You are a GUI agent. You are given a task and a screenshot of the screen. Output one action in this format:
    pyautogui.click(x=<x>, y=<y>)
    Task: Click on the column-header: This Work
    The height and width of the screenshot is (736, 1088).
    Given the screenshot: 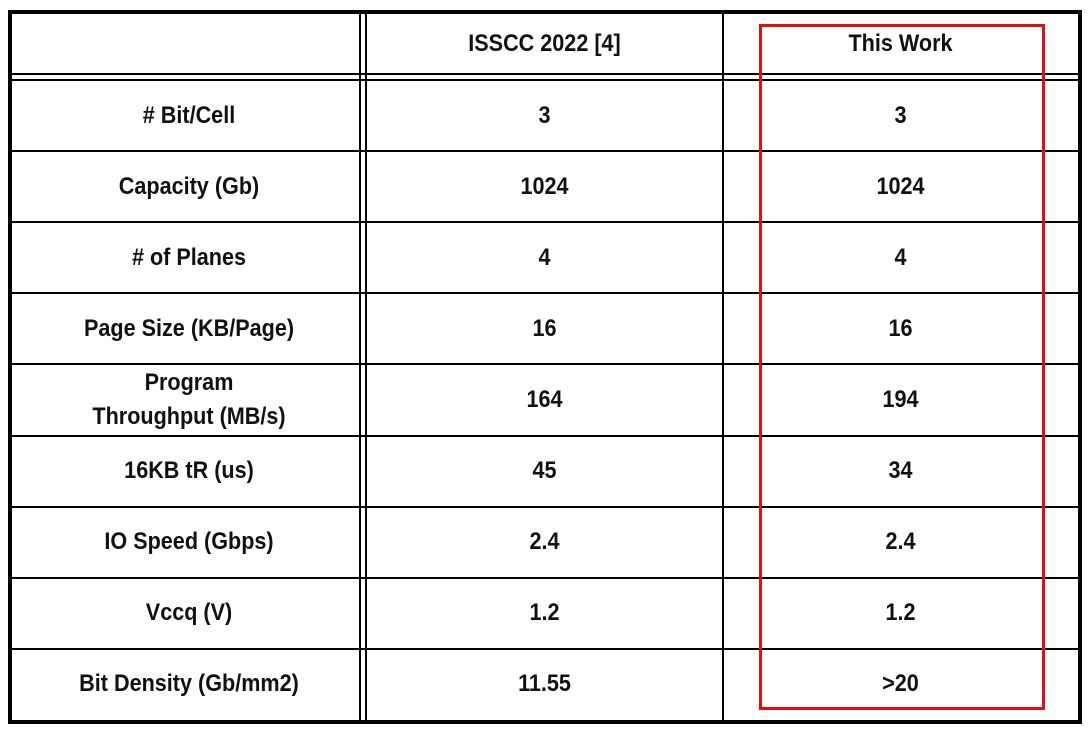 What is the action you would take?
    pyautogui.click(x=900, y=43)
    